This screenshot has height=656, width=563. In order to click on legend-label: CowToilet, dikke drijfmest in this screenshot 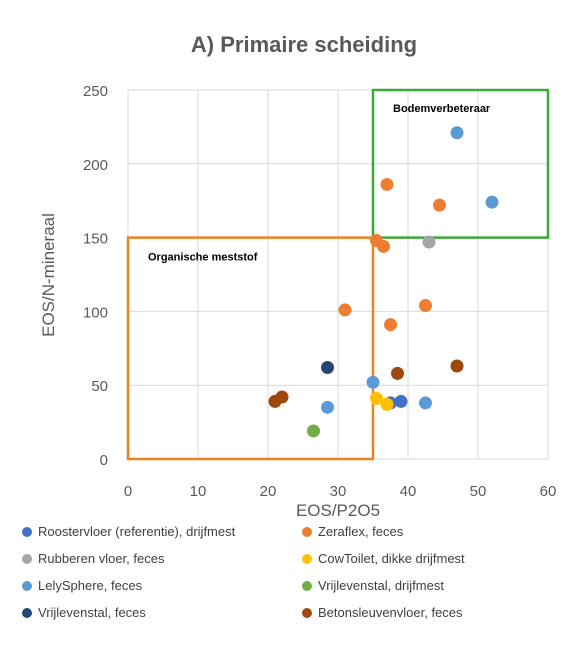, I will do `click(391, 558)`.